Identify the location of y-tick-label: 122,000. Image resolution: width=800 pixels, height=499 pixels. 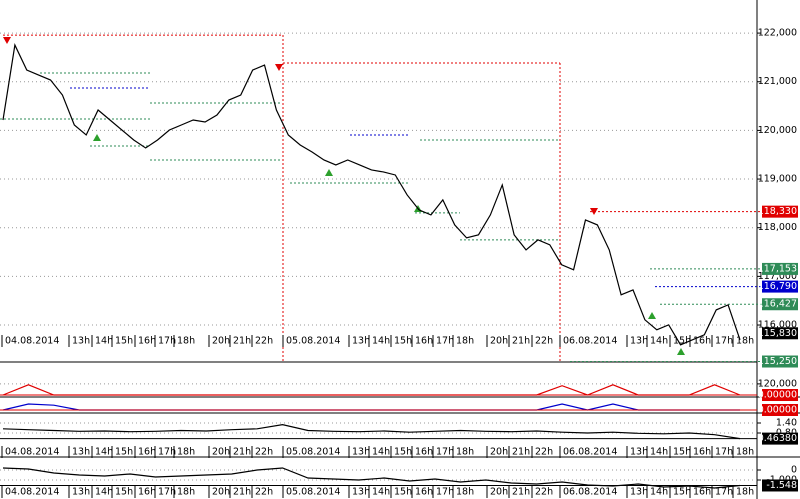
(777, 33).